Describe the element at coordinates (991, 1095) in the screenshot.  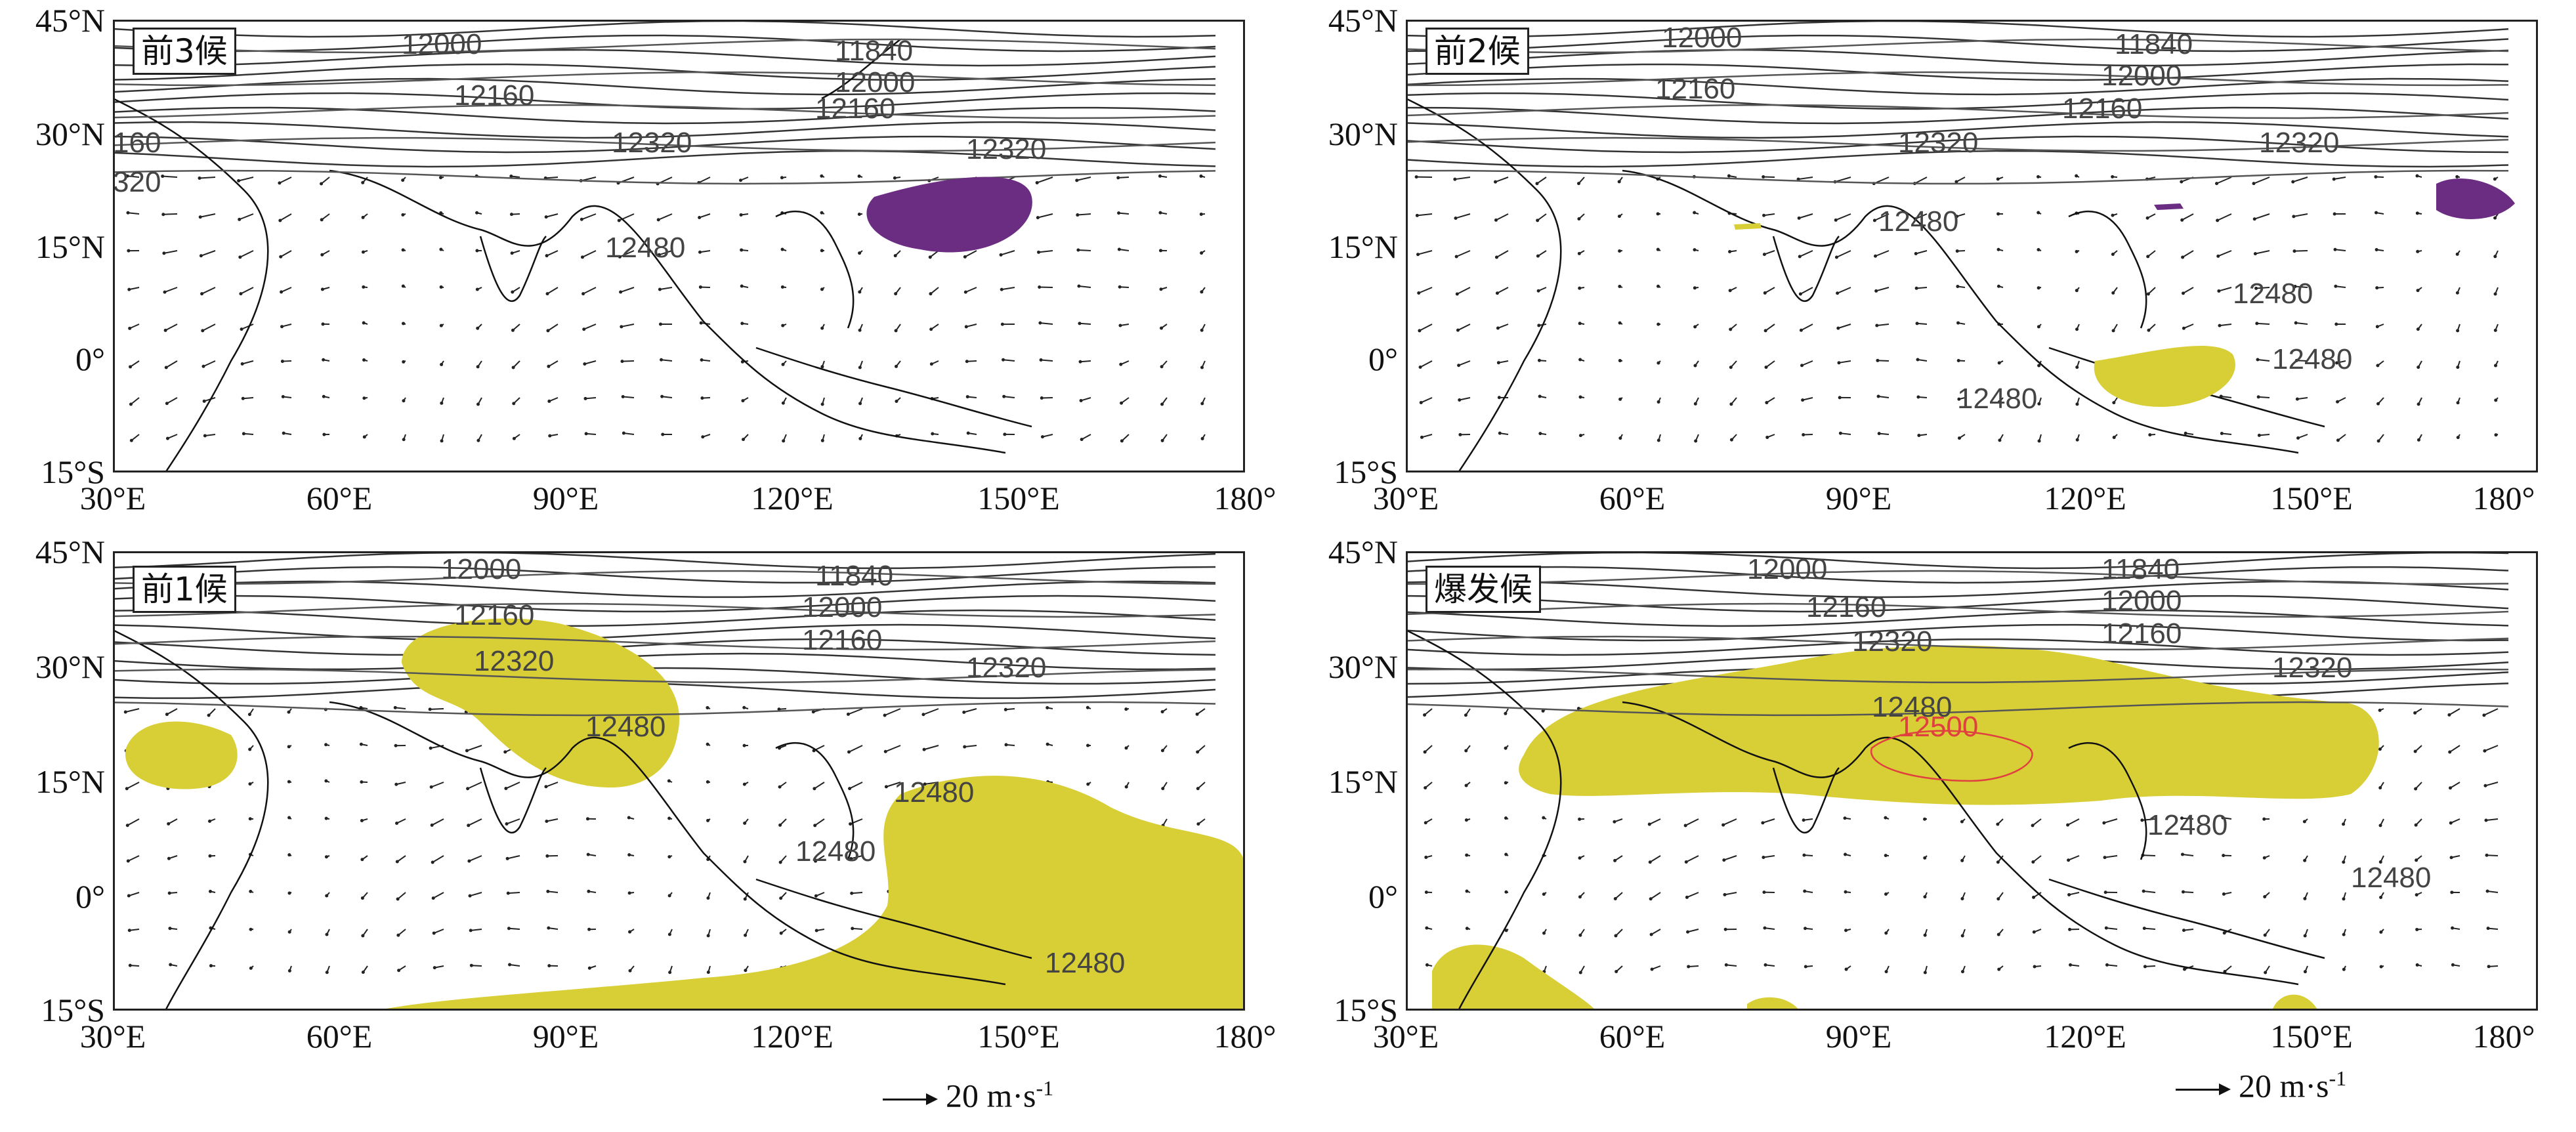
I see `reference-vector-label: 20 m·s` at that location.